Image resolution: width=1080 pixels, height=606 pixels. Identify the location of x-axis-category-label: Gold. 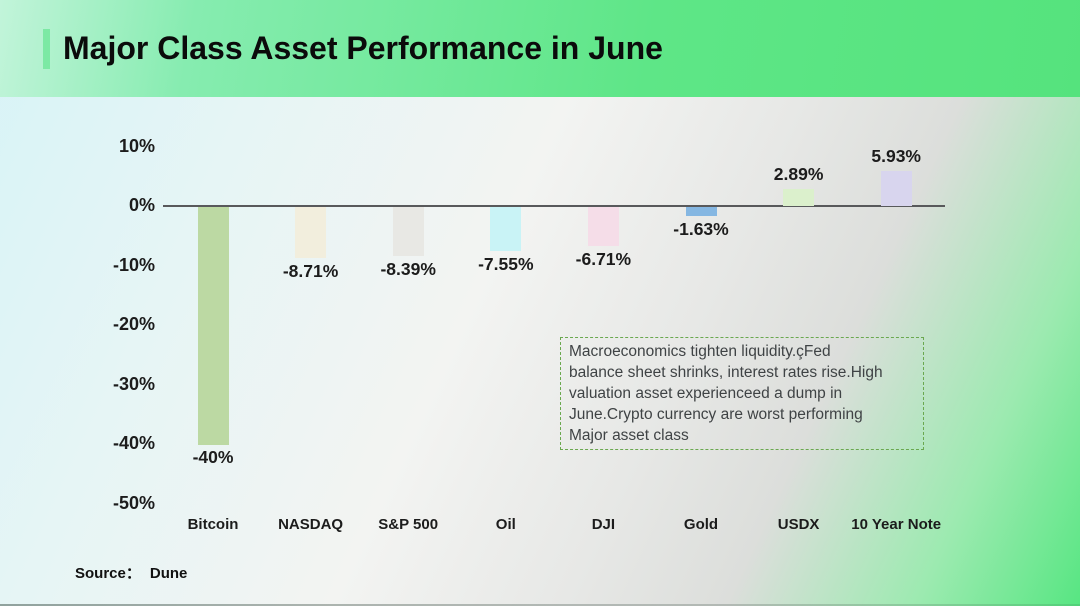
(701, 524).